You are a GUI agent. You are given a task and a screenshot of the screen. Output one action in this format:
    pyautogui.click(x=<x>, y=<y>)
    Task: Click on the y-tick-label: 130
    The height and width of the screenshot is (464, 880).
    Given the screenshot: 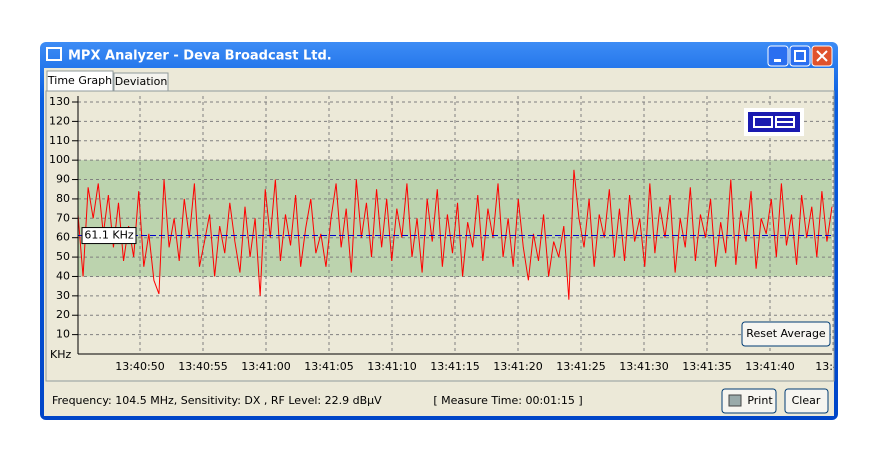 What is the action you would take?
    pyautogui.click(x=59, y=101)
    